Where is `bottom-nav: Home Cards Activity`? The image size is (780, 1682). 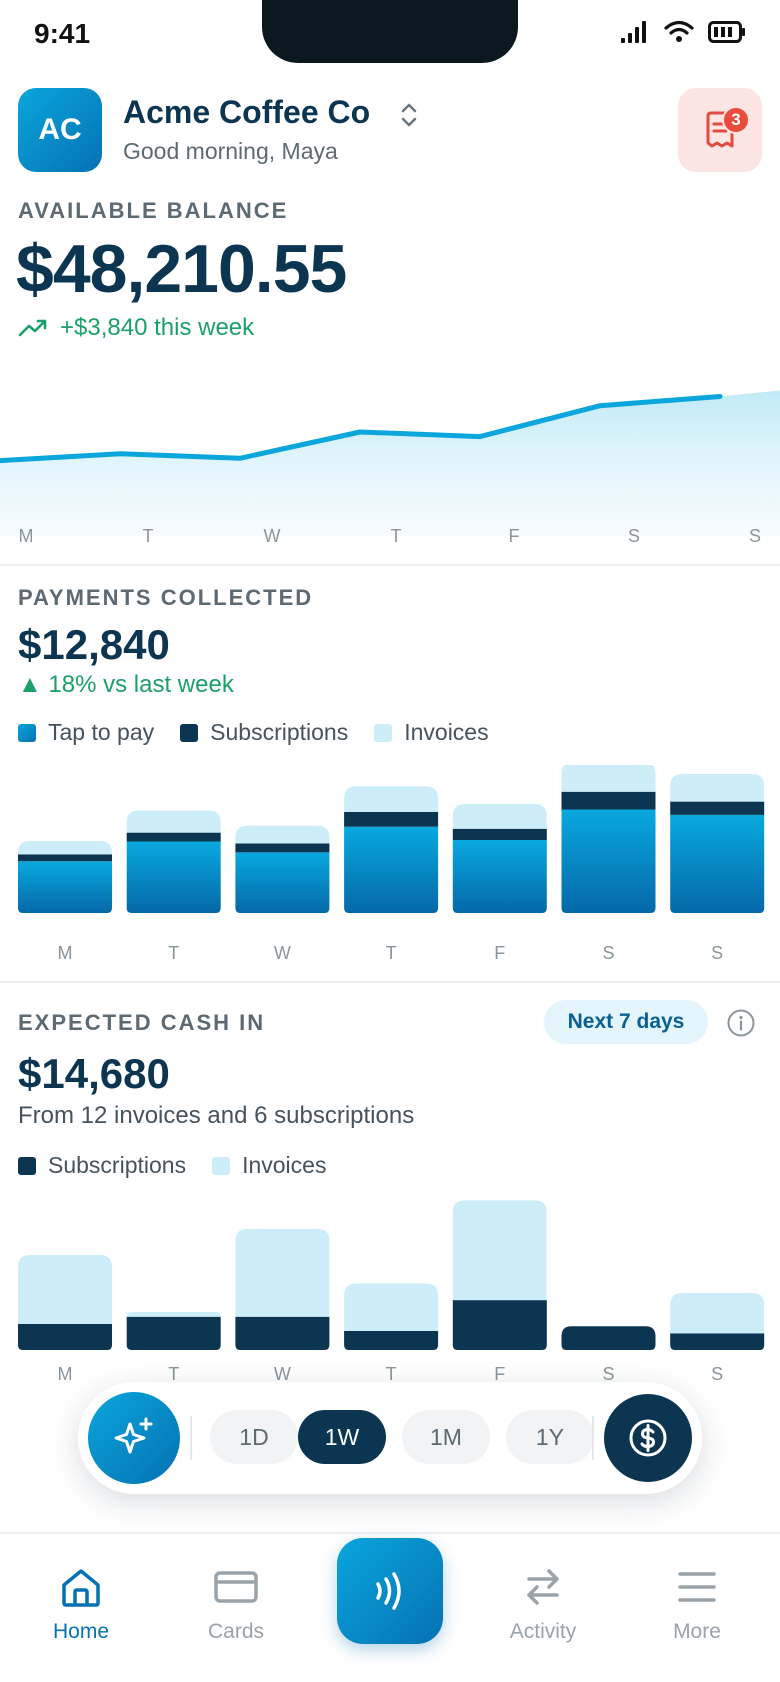
bottom-nav: Home Cards Activity is located at coordinates (390, 1607).